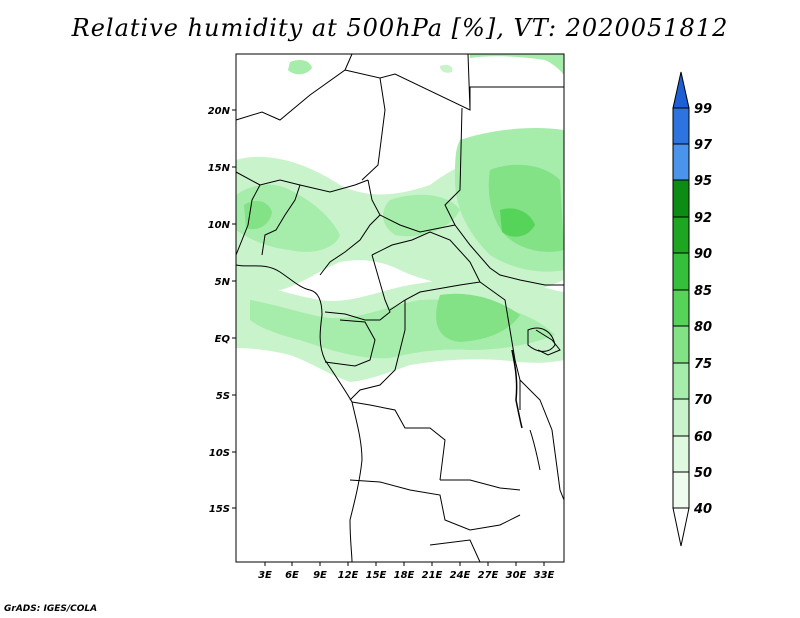  Describe the element at coordinates (703, 291) in the screenshot. I see `colorbar-label: 85` at that location.